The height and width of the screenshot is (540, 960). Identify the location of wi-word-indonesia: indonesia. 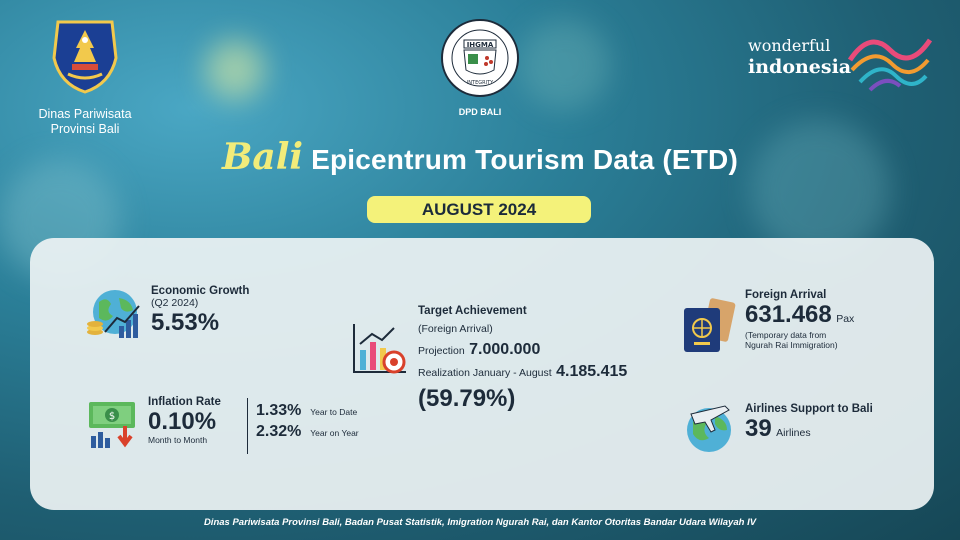
(800, 67).